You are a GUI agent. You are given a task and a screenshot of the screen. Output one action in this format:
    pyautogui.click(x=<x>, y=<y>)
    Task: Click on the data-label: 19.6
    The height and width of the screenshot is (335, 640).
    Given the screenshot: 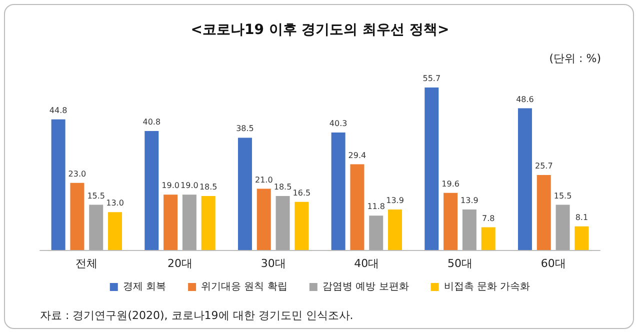 What is the action you would take?
    pyautogui.click(x=451, y=183)
    